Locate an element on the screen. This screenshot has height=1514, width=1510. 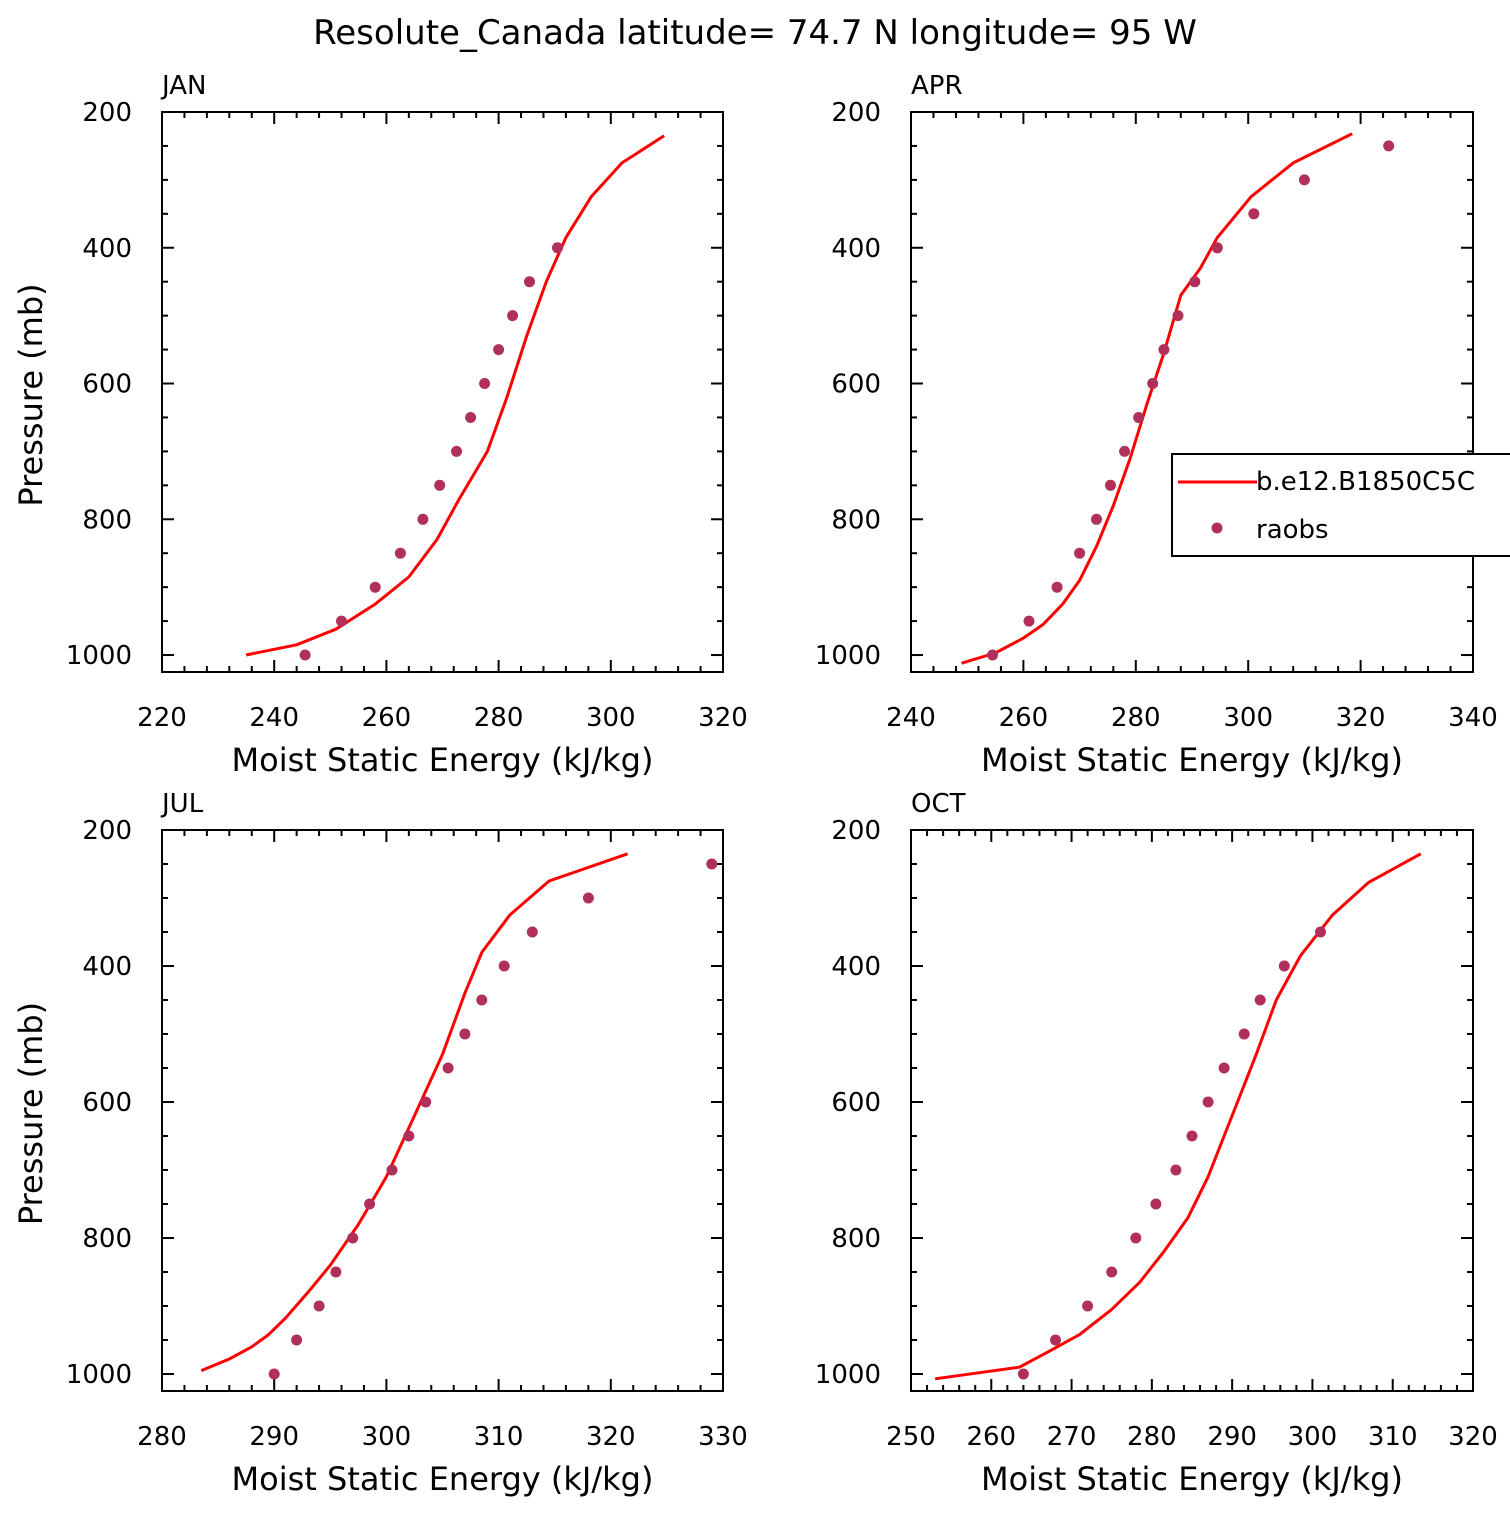
x-tick-label: 270 is located at coordinates (1072, 1437).